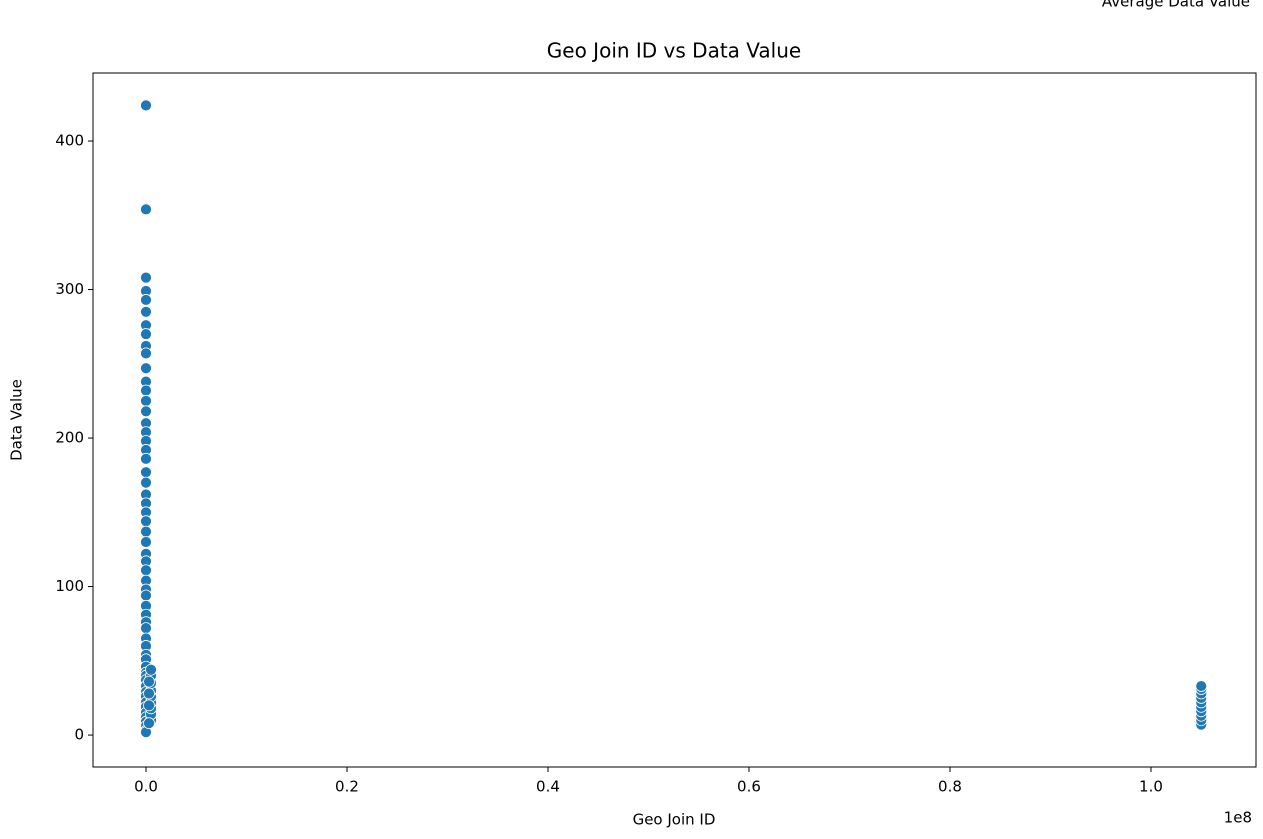  I want to click on y-tick-label: 400, so click(69, 141).